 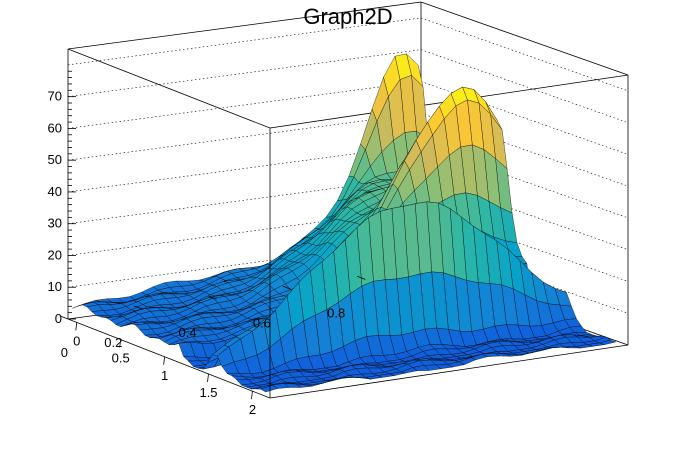 What do you see at coordinates (55, 254) in the screenshot?
I see `z-tick-label: 20` at bounding box center [55, 254].